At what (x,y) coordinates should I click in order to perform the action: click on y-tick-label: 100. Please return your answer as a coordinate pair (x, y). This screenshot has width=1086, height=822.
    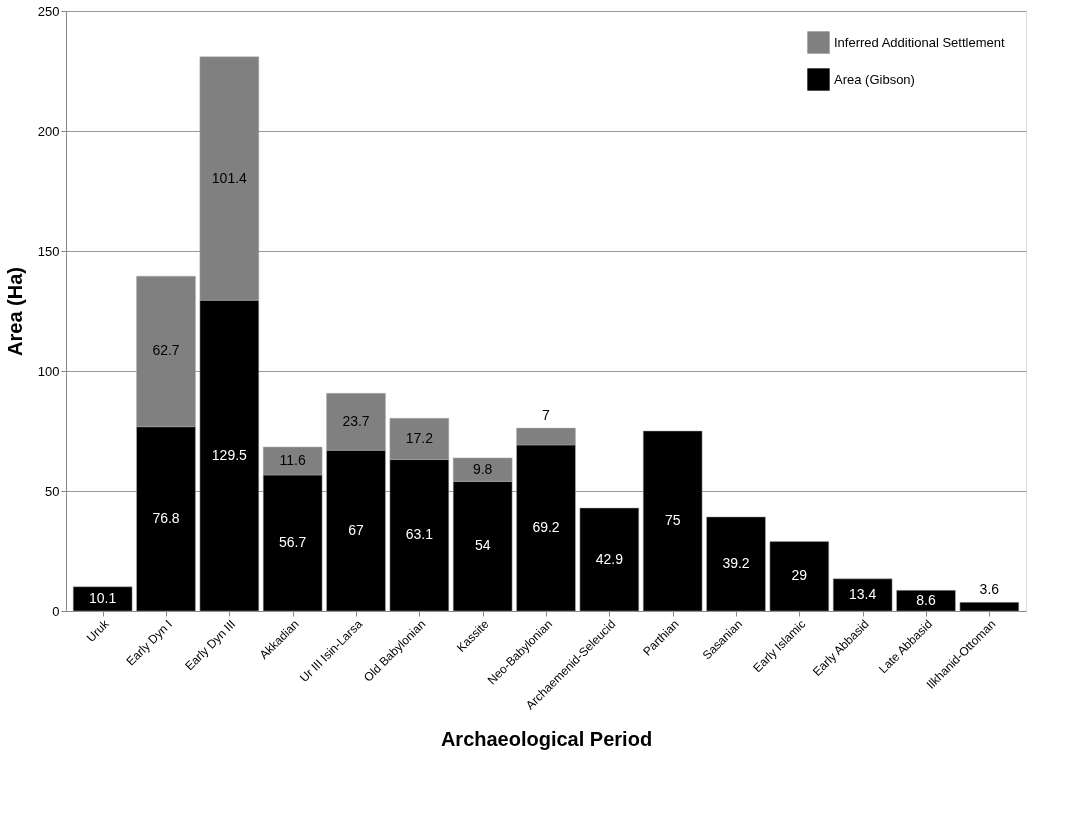
    Looking at the image, I should click on (48, 371).